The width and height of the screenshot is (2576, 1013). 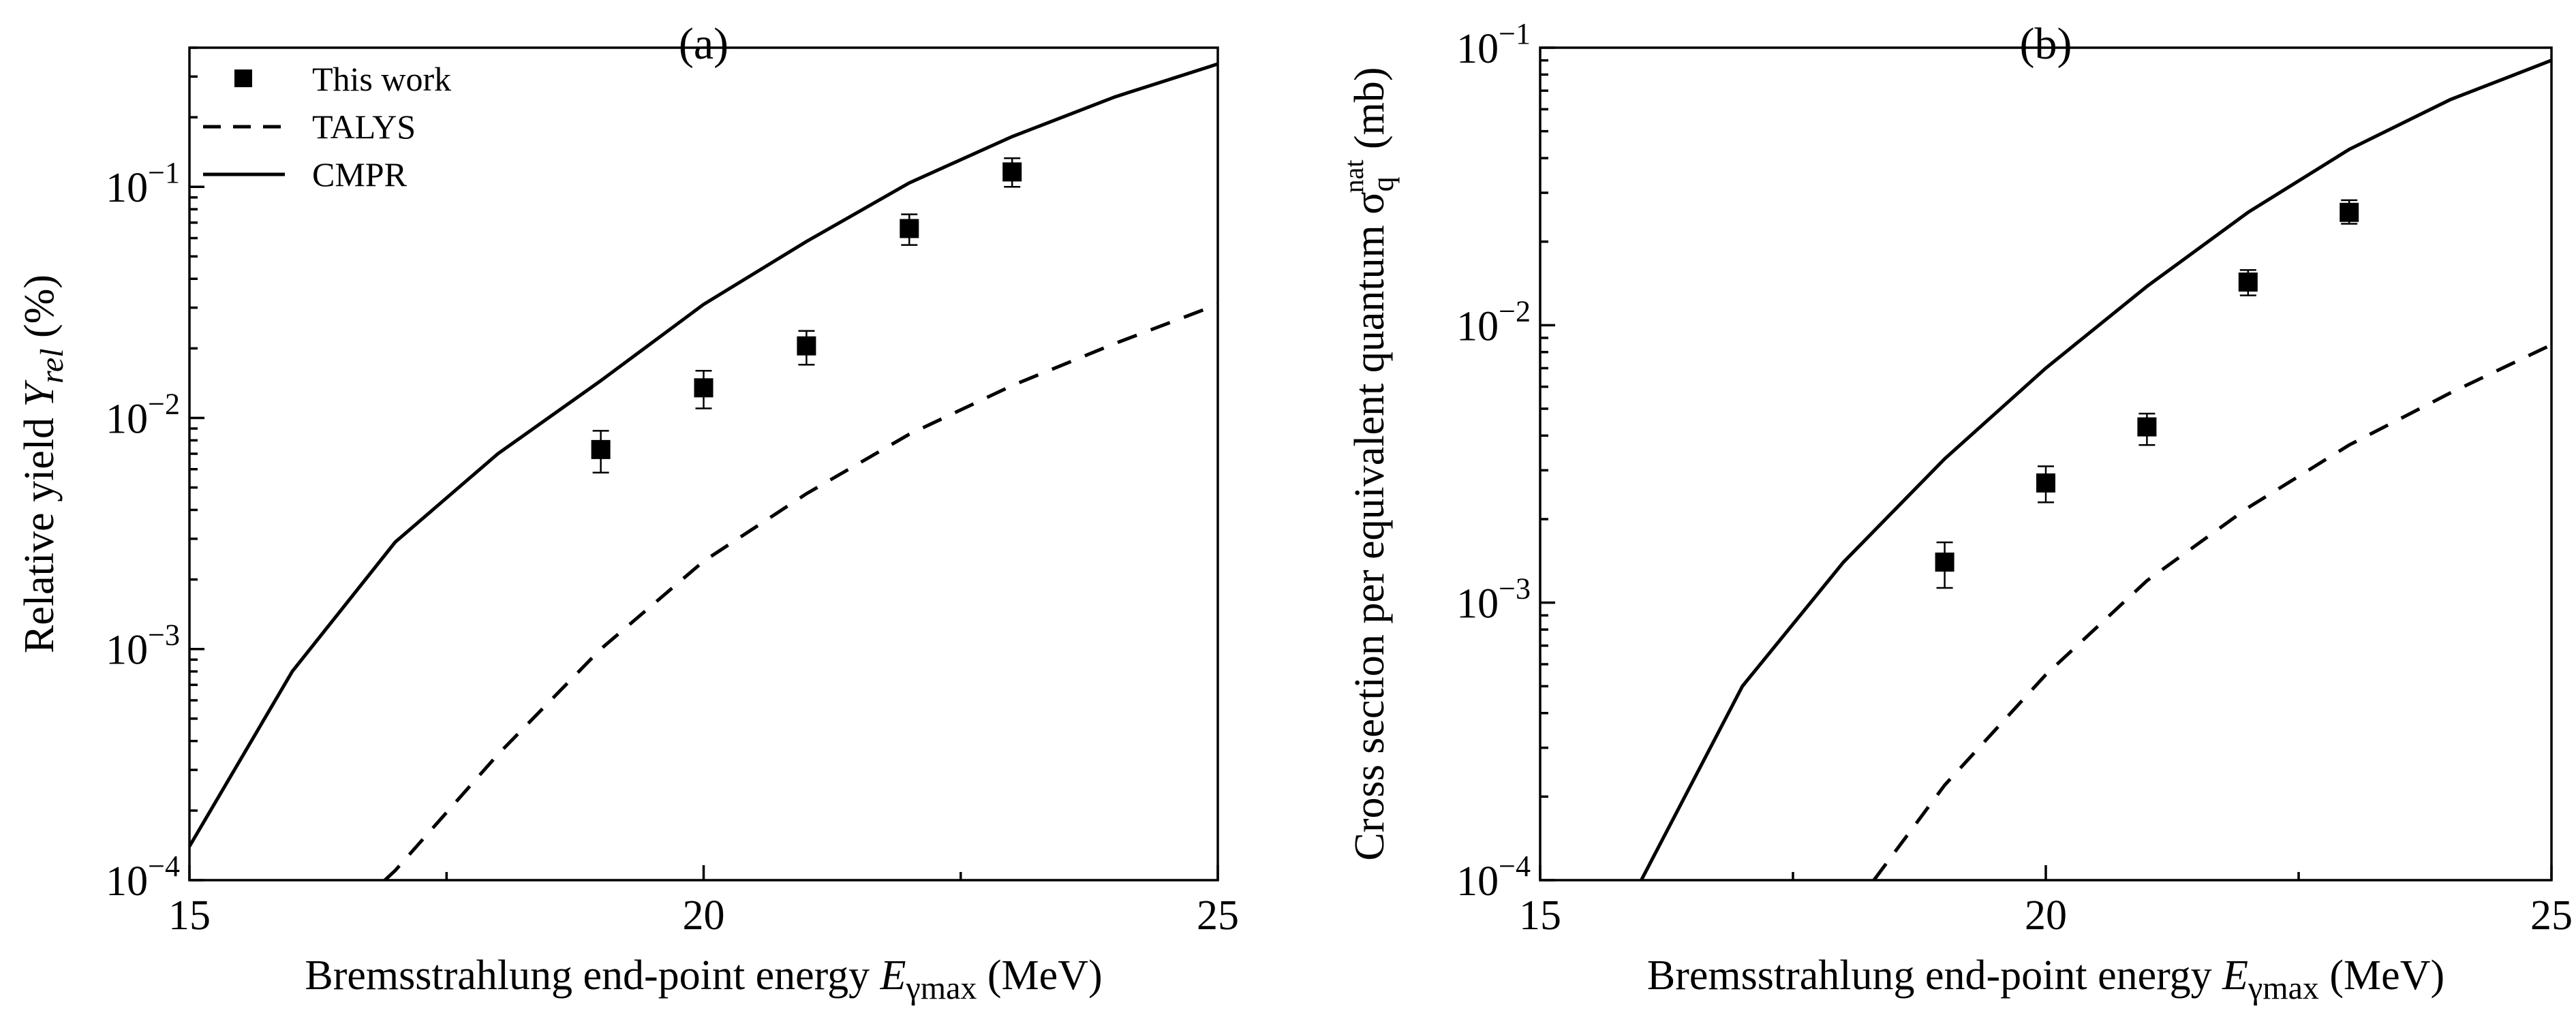 I want to click on legend: This work TALYS CMPR, so click(x=327, y=126).